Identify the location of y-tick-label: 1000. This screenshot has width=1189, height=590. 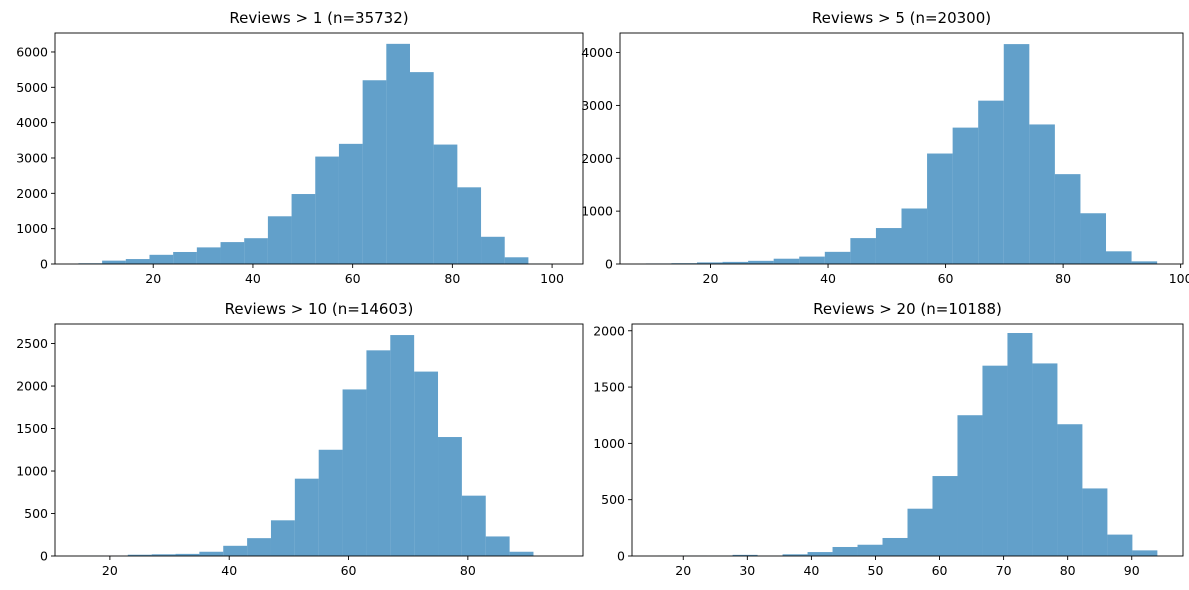
(32, 228).